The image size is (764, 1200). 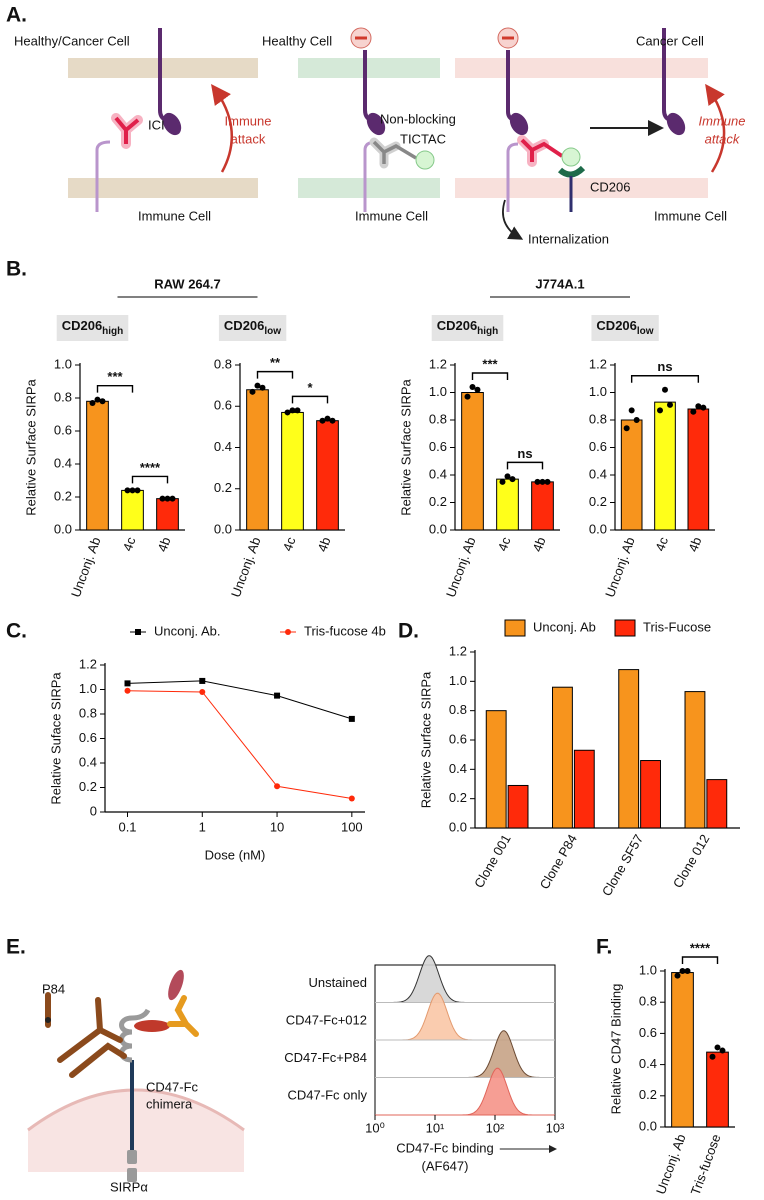 What do you see at coordinates (706, 1164) in the screenshot?
I see `x-tick-label: Tris-fucose` at bounding box center [706, 1164].